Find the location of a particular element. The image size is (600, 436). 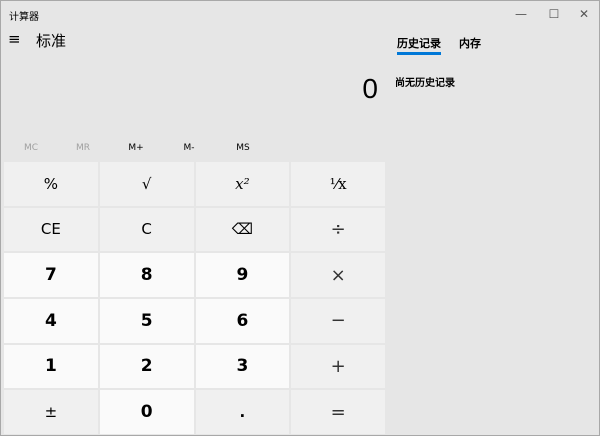

hamburger-menu-icon: ≡ is located at coordinates (14, 39).